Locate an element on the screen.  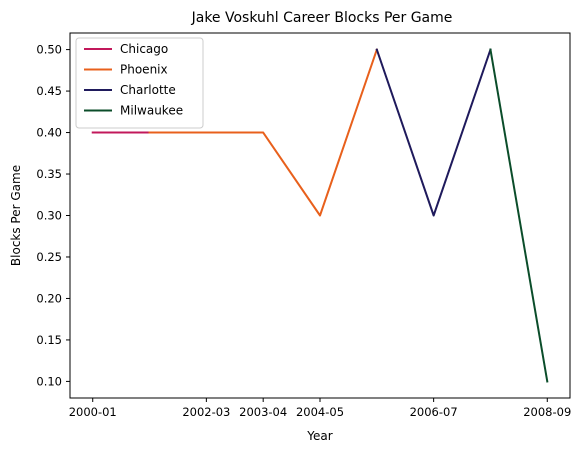
y-tick-label-8: 0.50 is located at coordinates (49, 50).